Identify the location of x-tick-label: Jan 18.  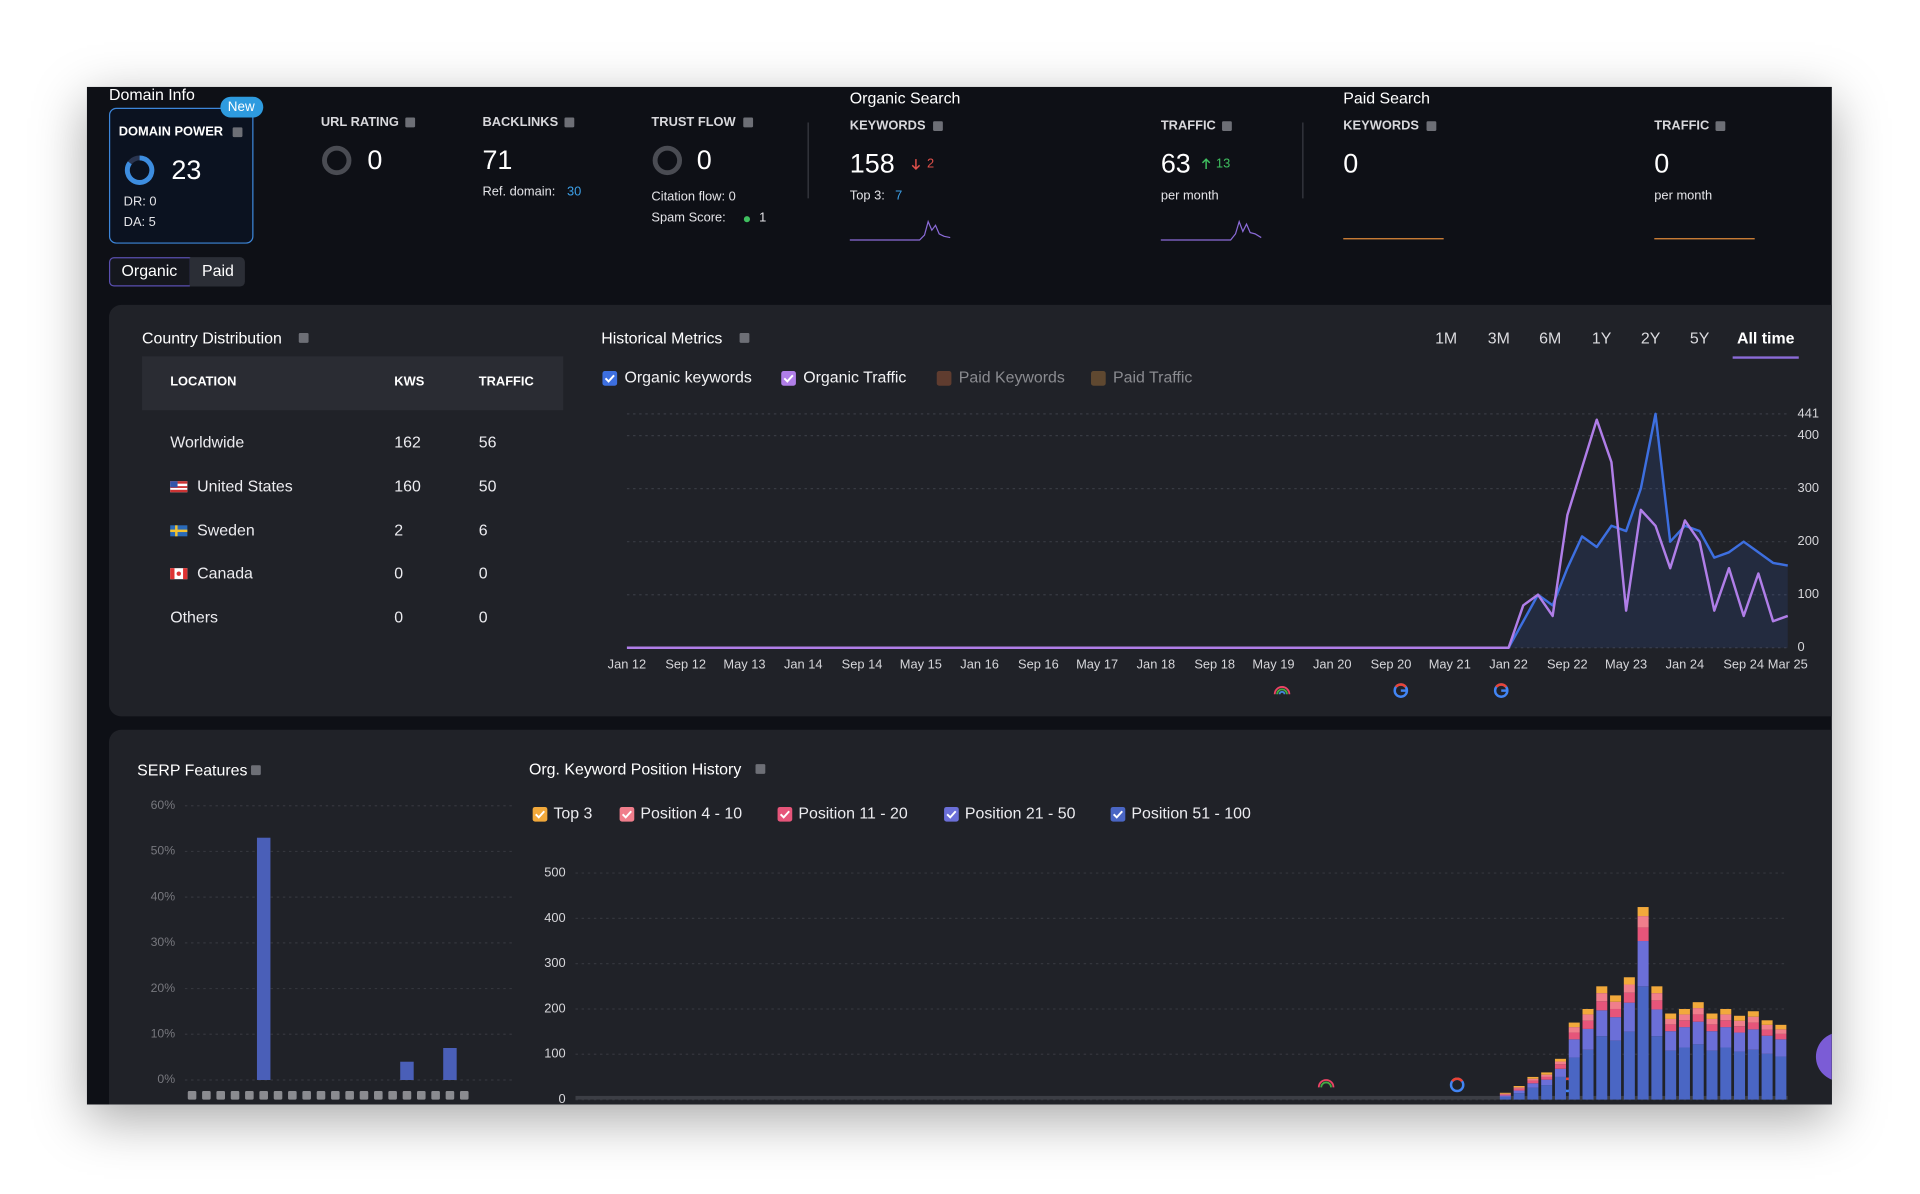
(1156, 663).